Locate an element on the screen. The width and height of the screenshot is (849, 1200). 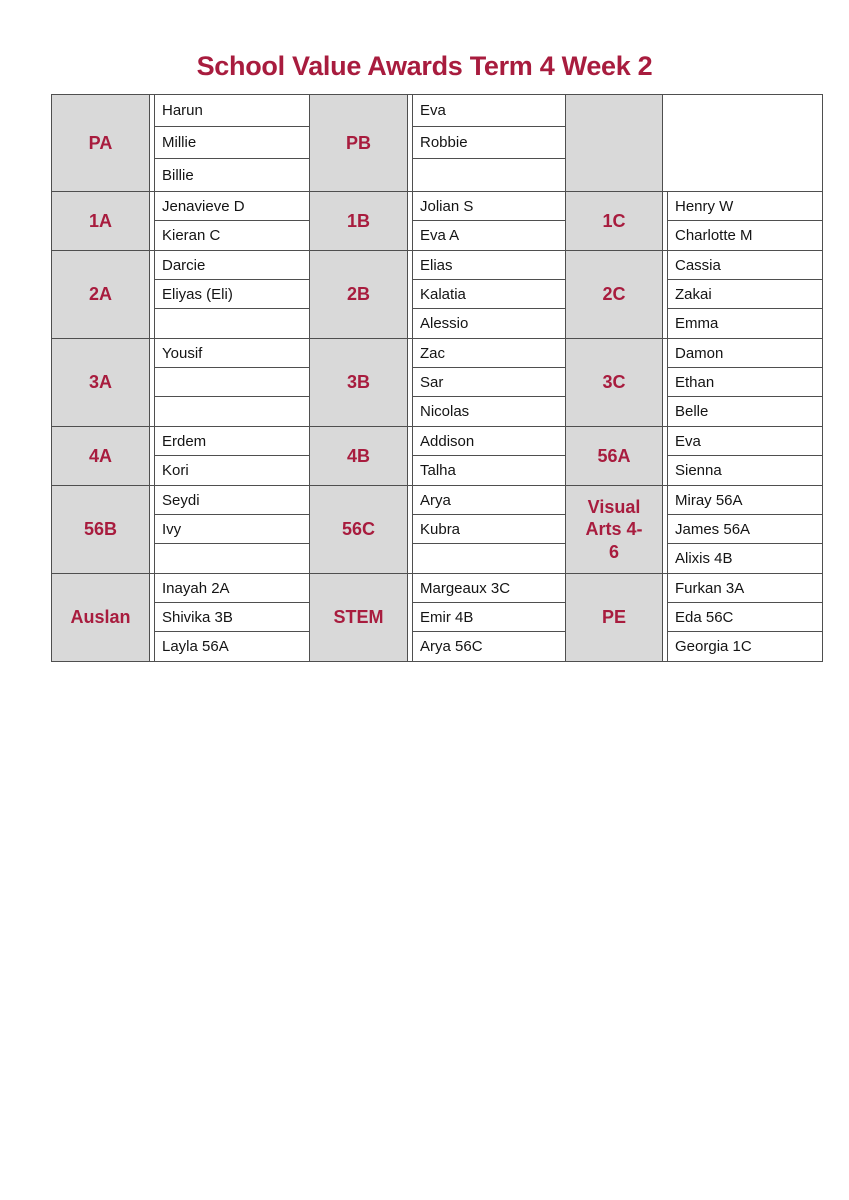
class-label-cell: 4A is located at coordinates (101, 456).